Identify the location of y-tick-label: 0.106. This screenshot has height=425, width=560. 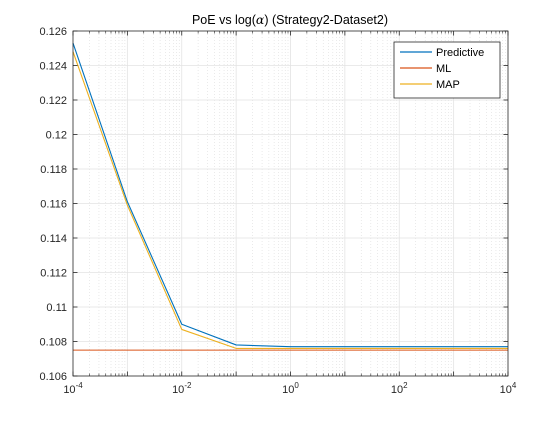
(53, 377).